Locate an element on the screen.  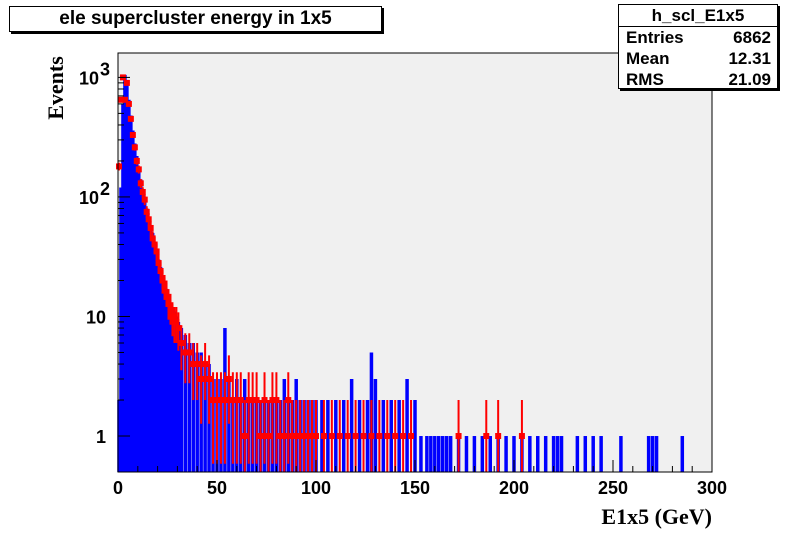
x-axis-title: E1x5 (GeV) is located at coordinates (656, 516).